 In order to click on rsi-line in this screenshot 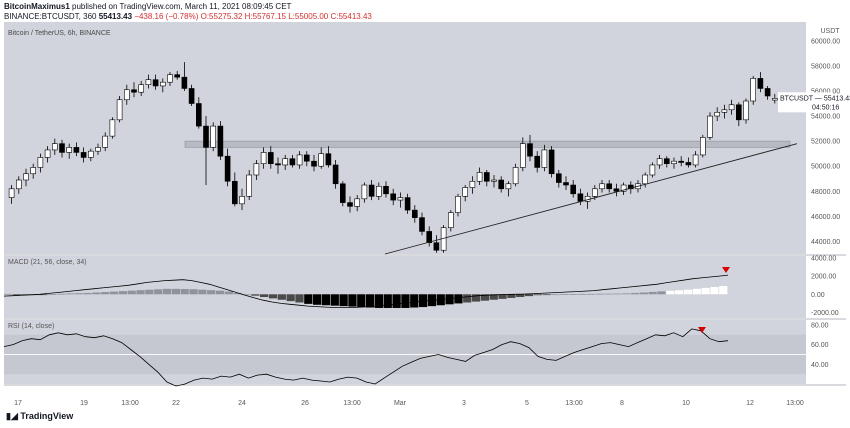, I will do `click(366, 357)`.